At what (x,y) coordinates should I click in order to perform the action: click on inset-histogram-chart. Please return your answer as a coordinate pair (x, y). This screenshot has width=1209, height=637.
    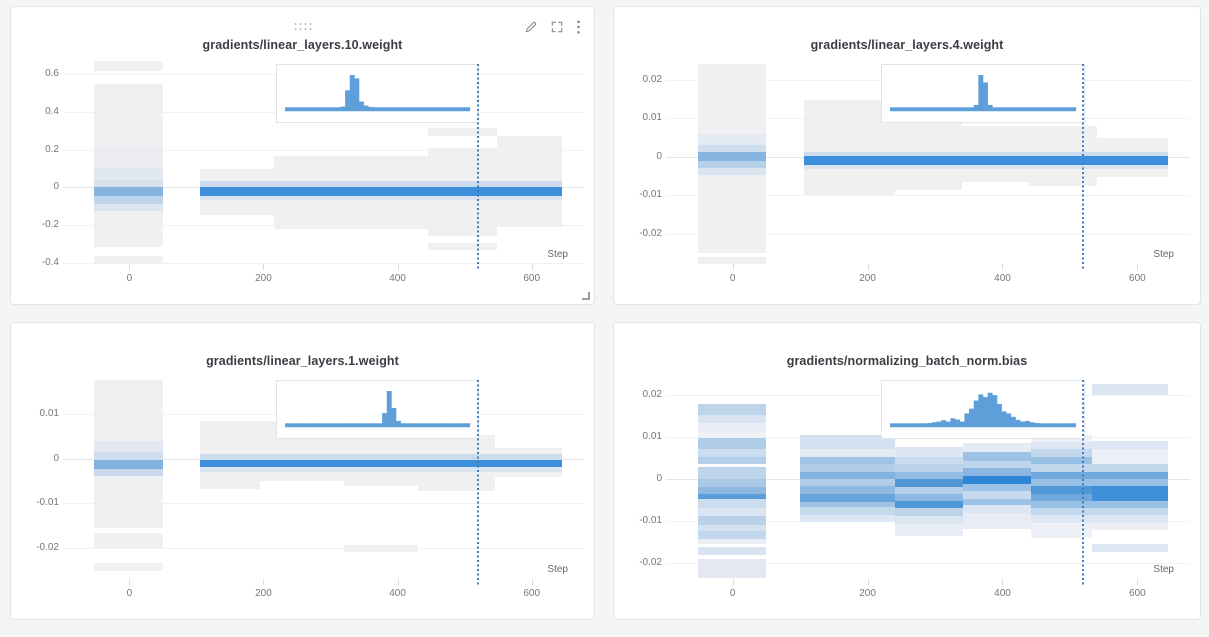
    Looking at the image, I should click on (378, 93).